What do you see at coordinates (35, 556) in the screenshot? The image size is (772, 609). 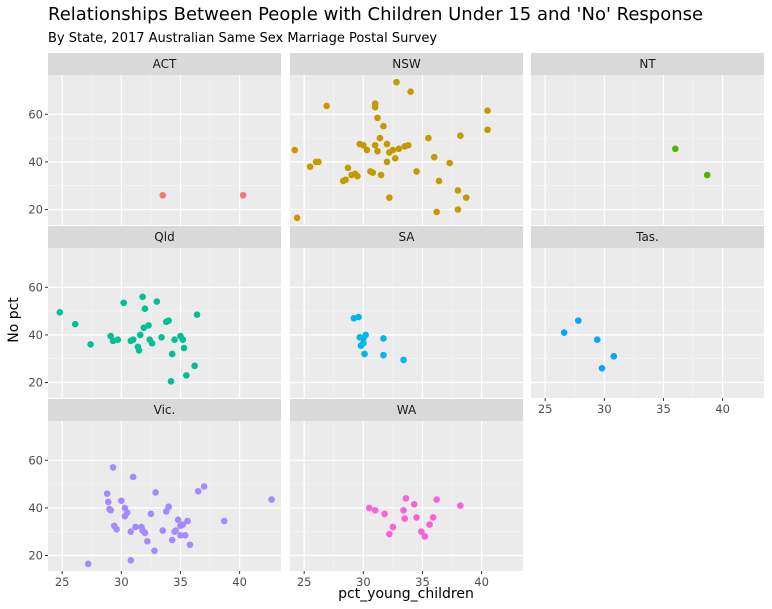 I see `y-tick-label: 20` at bounding box center [35, 556].